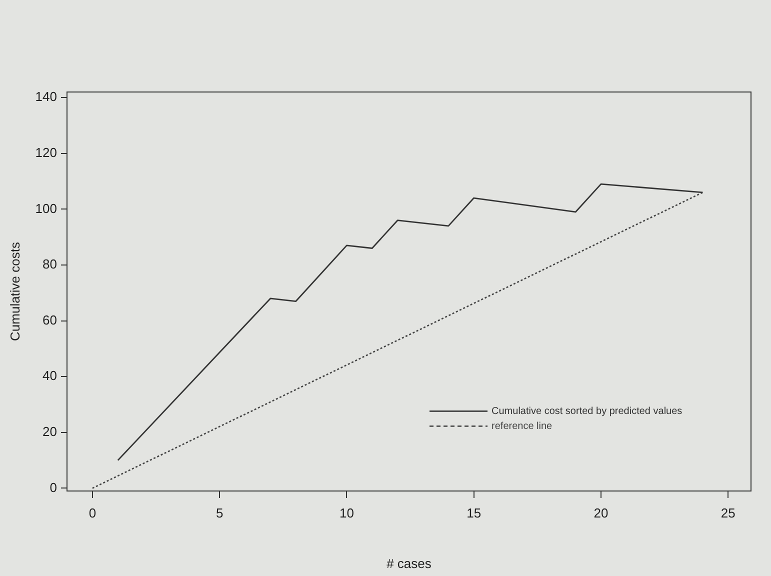 The height and width of the screenshot is (576, 771). What do you see at coordinates (46, 96) in the screenshot?
I see `y-tick-label: 140` at bounding box center [46, 96].